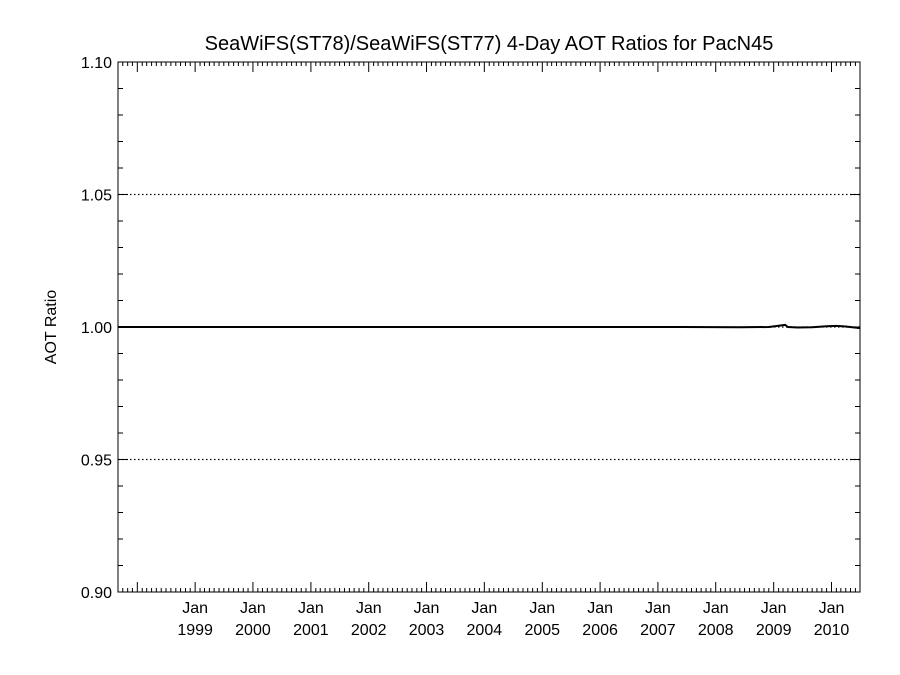  What do you see at coordinates (600, 630) in the screenshot?
I see `x-tick-label-year: 2006` at bounding box center [600, 630].